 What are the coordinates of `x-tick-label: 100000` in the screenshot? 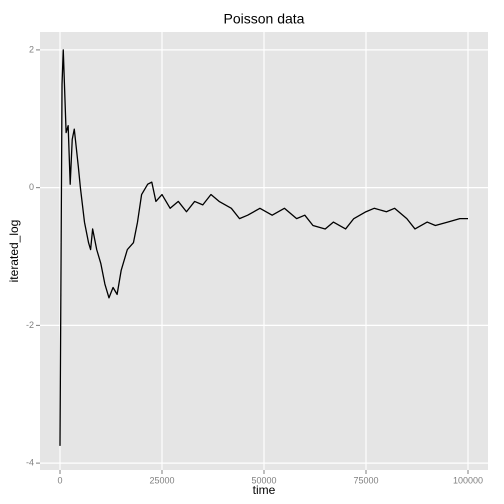 It's located at (468, 480).